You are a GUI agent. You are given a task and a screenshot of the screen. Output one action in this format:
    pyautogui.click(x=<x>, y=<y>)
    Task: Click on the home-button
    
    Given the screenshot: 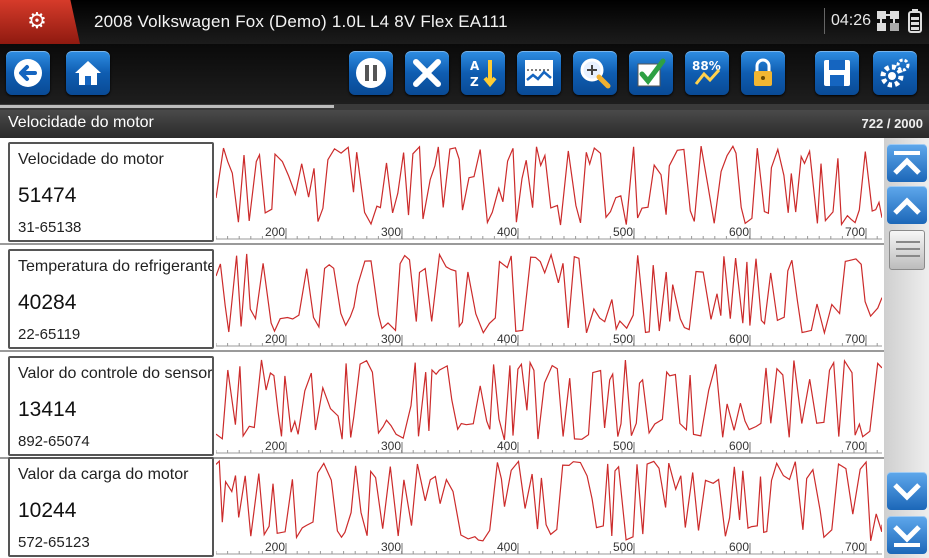 What is the action you would take?
    pyautogui.click(x=88, y=73)
    